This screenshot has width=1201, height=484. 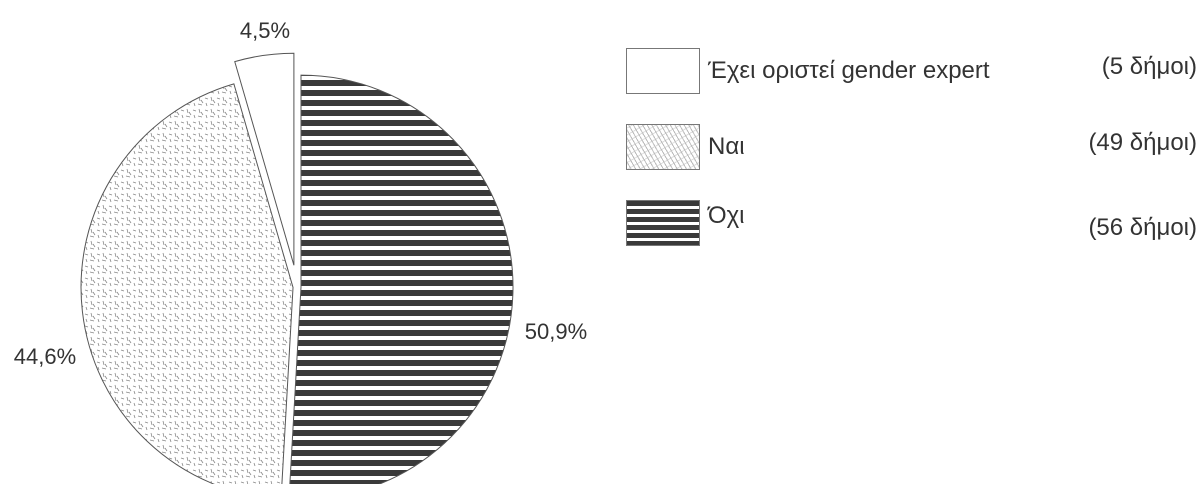 I want to click on slice-value-label: 4,5%, so click(x=265, y=30).